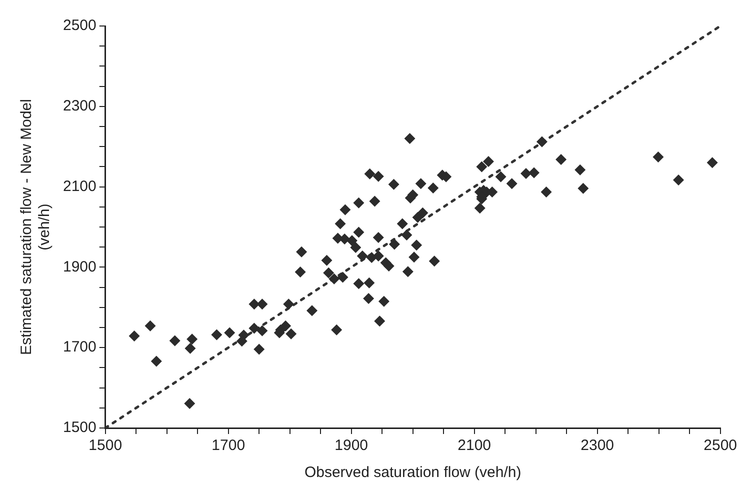  I want to click on x-tick-label: 1500, so click(105, 445).